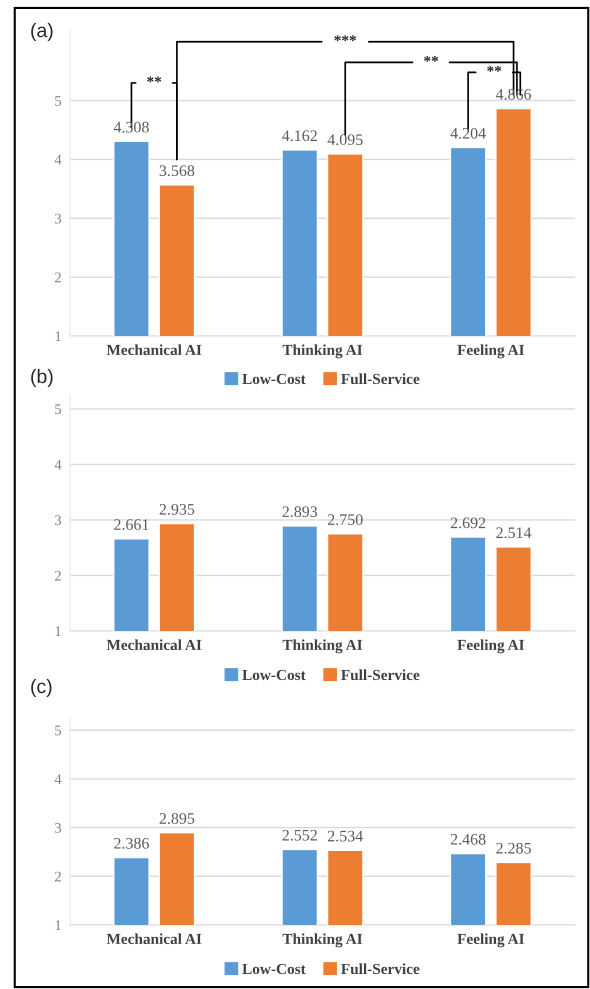  Describe the element at coordinates (514, 532) in the screenshot. I see `text: 2.514` at that location.